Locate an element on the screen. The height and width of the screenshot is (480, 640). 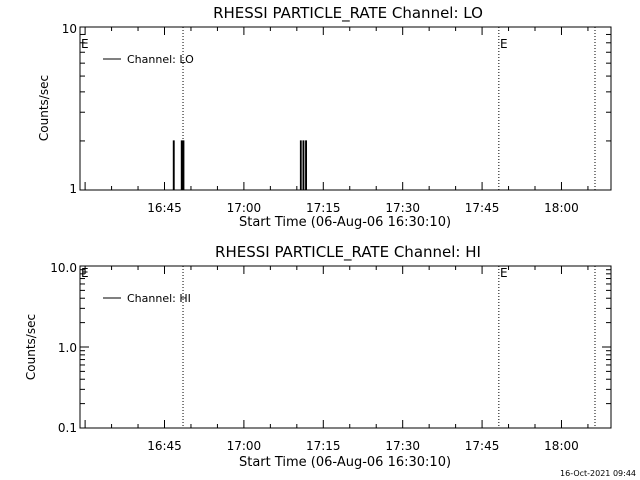
y-axis-label-hi: Counts/sec is located at coordinates (31, 347).